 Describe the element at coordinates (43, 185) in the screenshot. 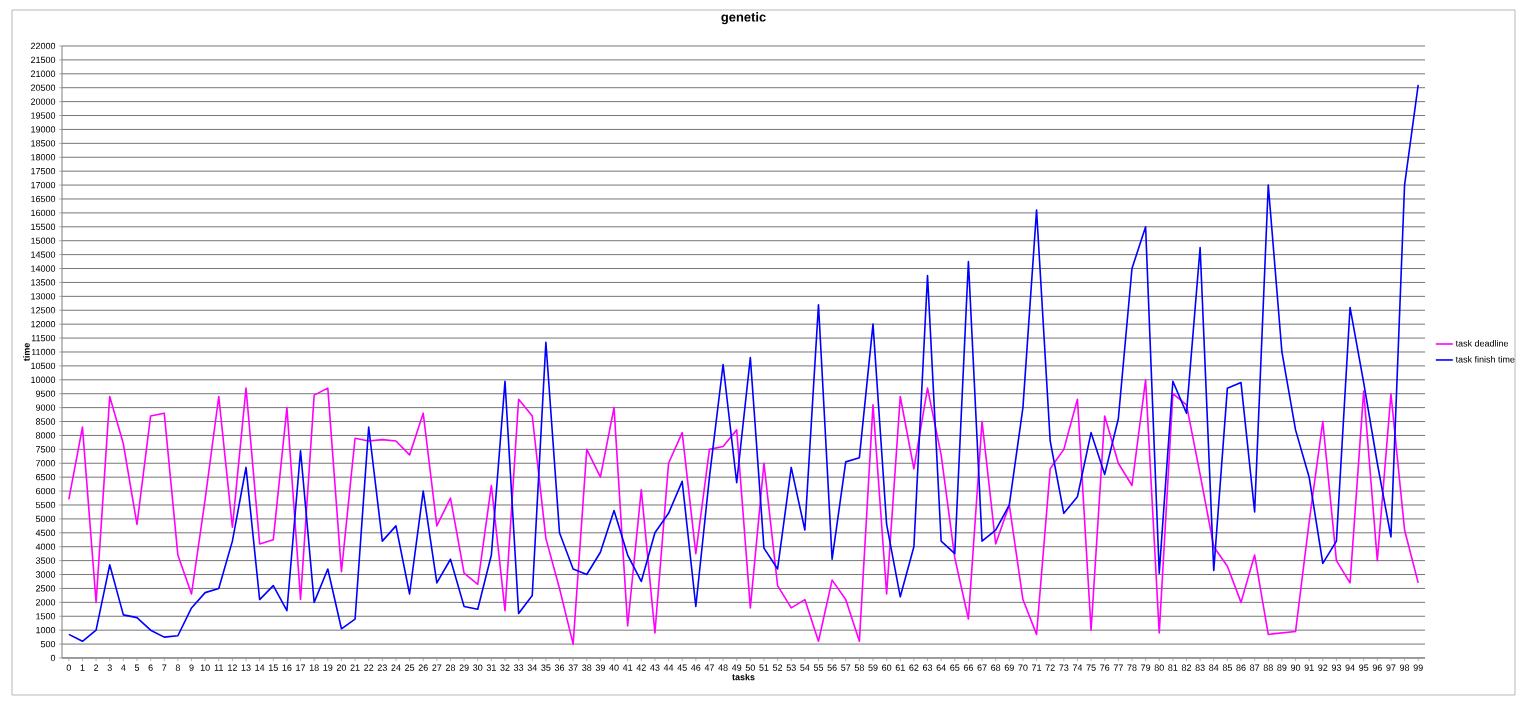

I see `y-tick-label: 17000` at that location.